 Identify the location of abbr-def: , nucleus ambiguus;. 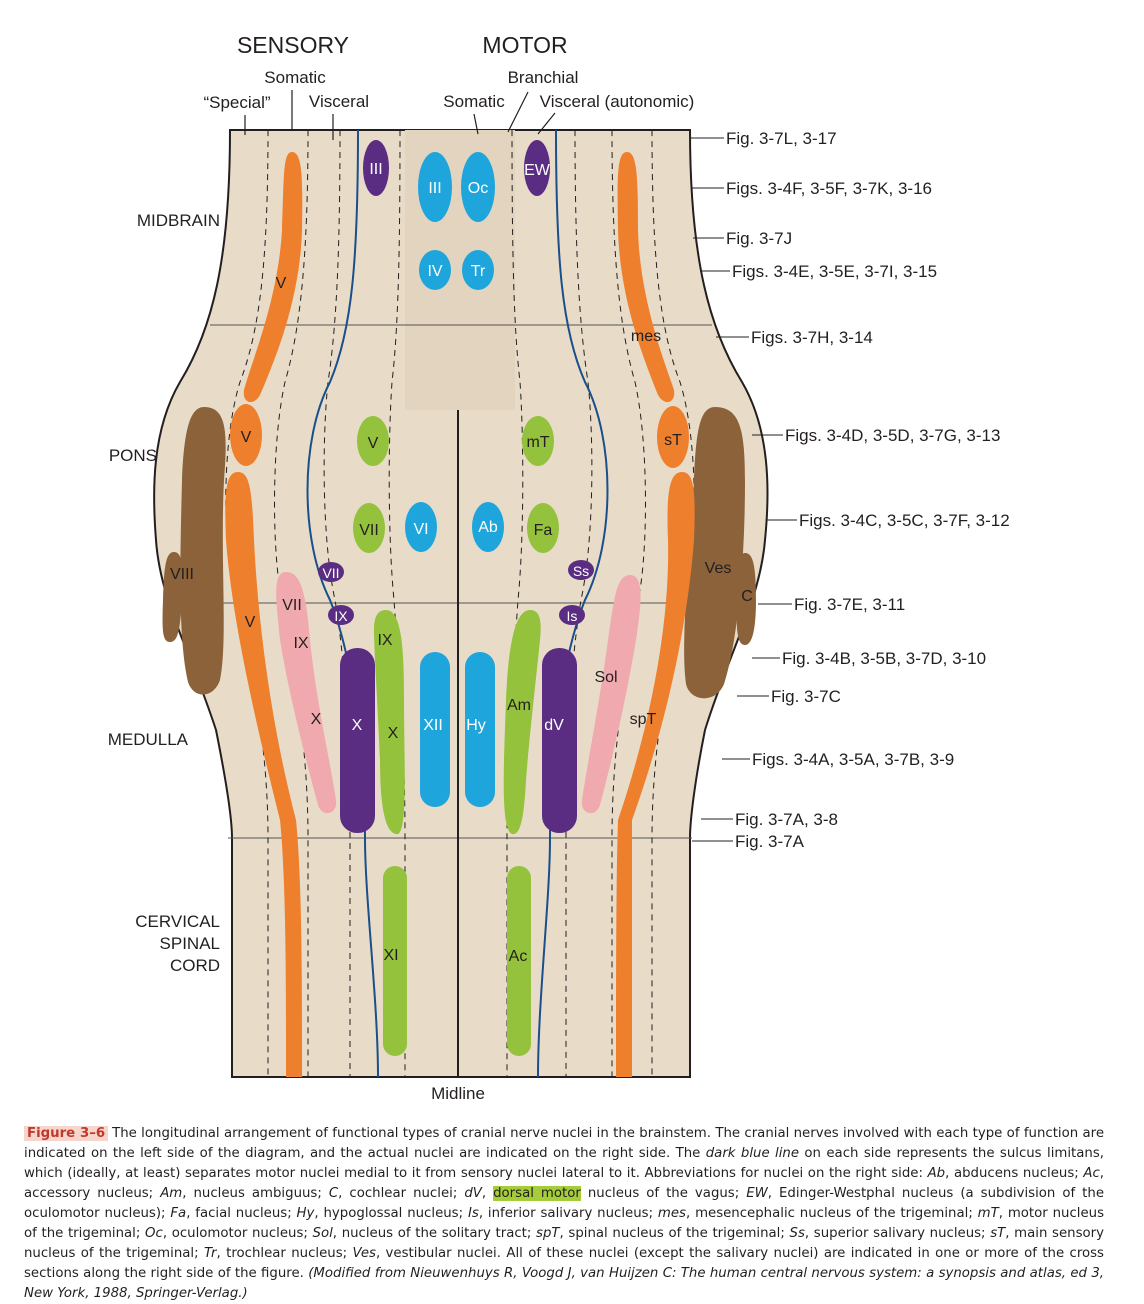
(255, 1193).